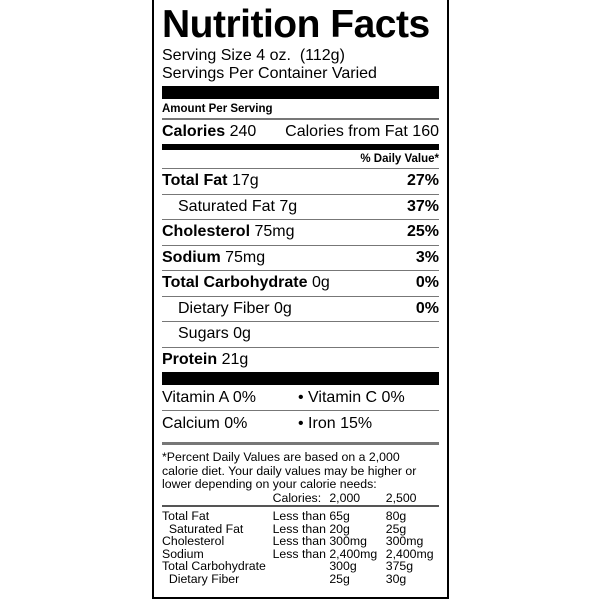 This screenshot has height=600, width=600. I want to click on medium-divider, so click(300, 147).